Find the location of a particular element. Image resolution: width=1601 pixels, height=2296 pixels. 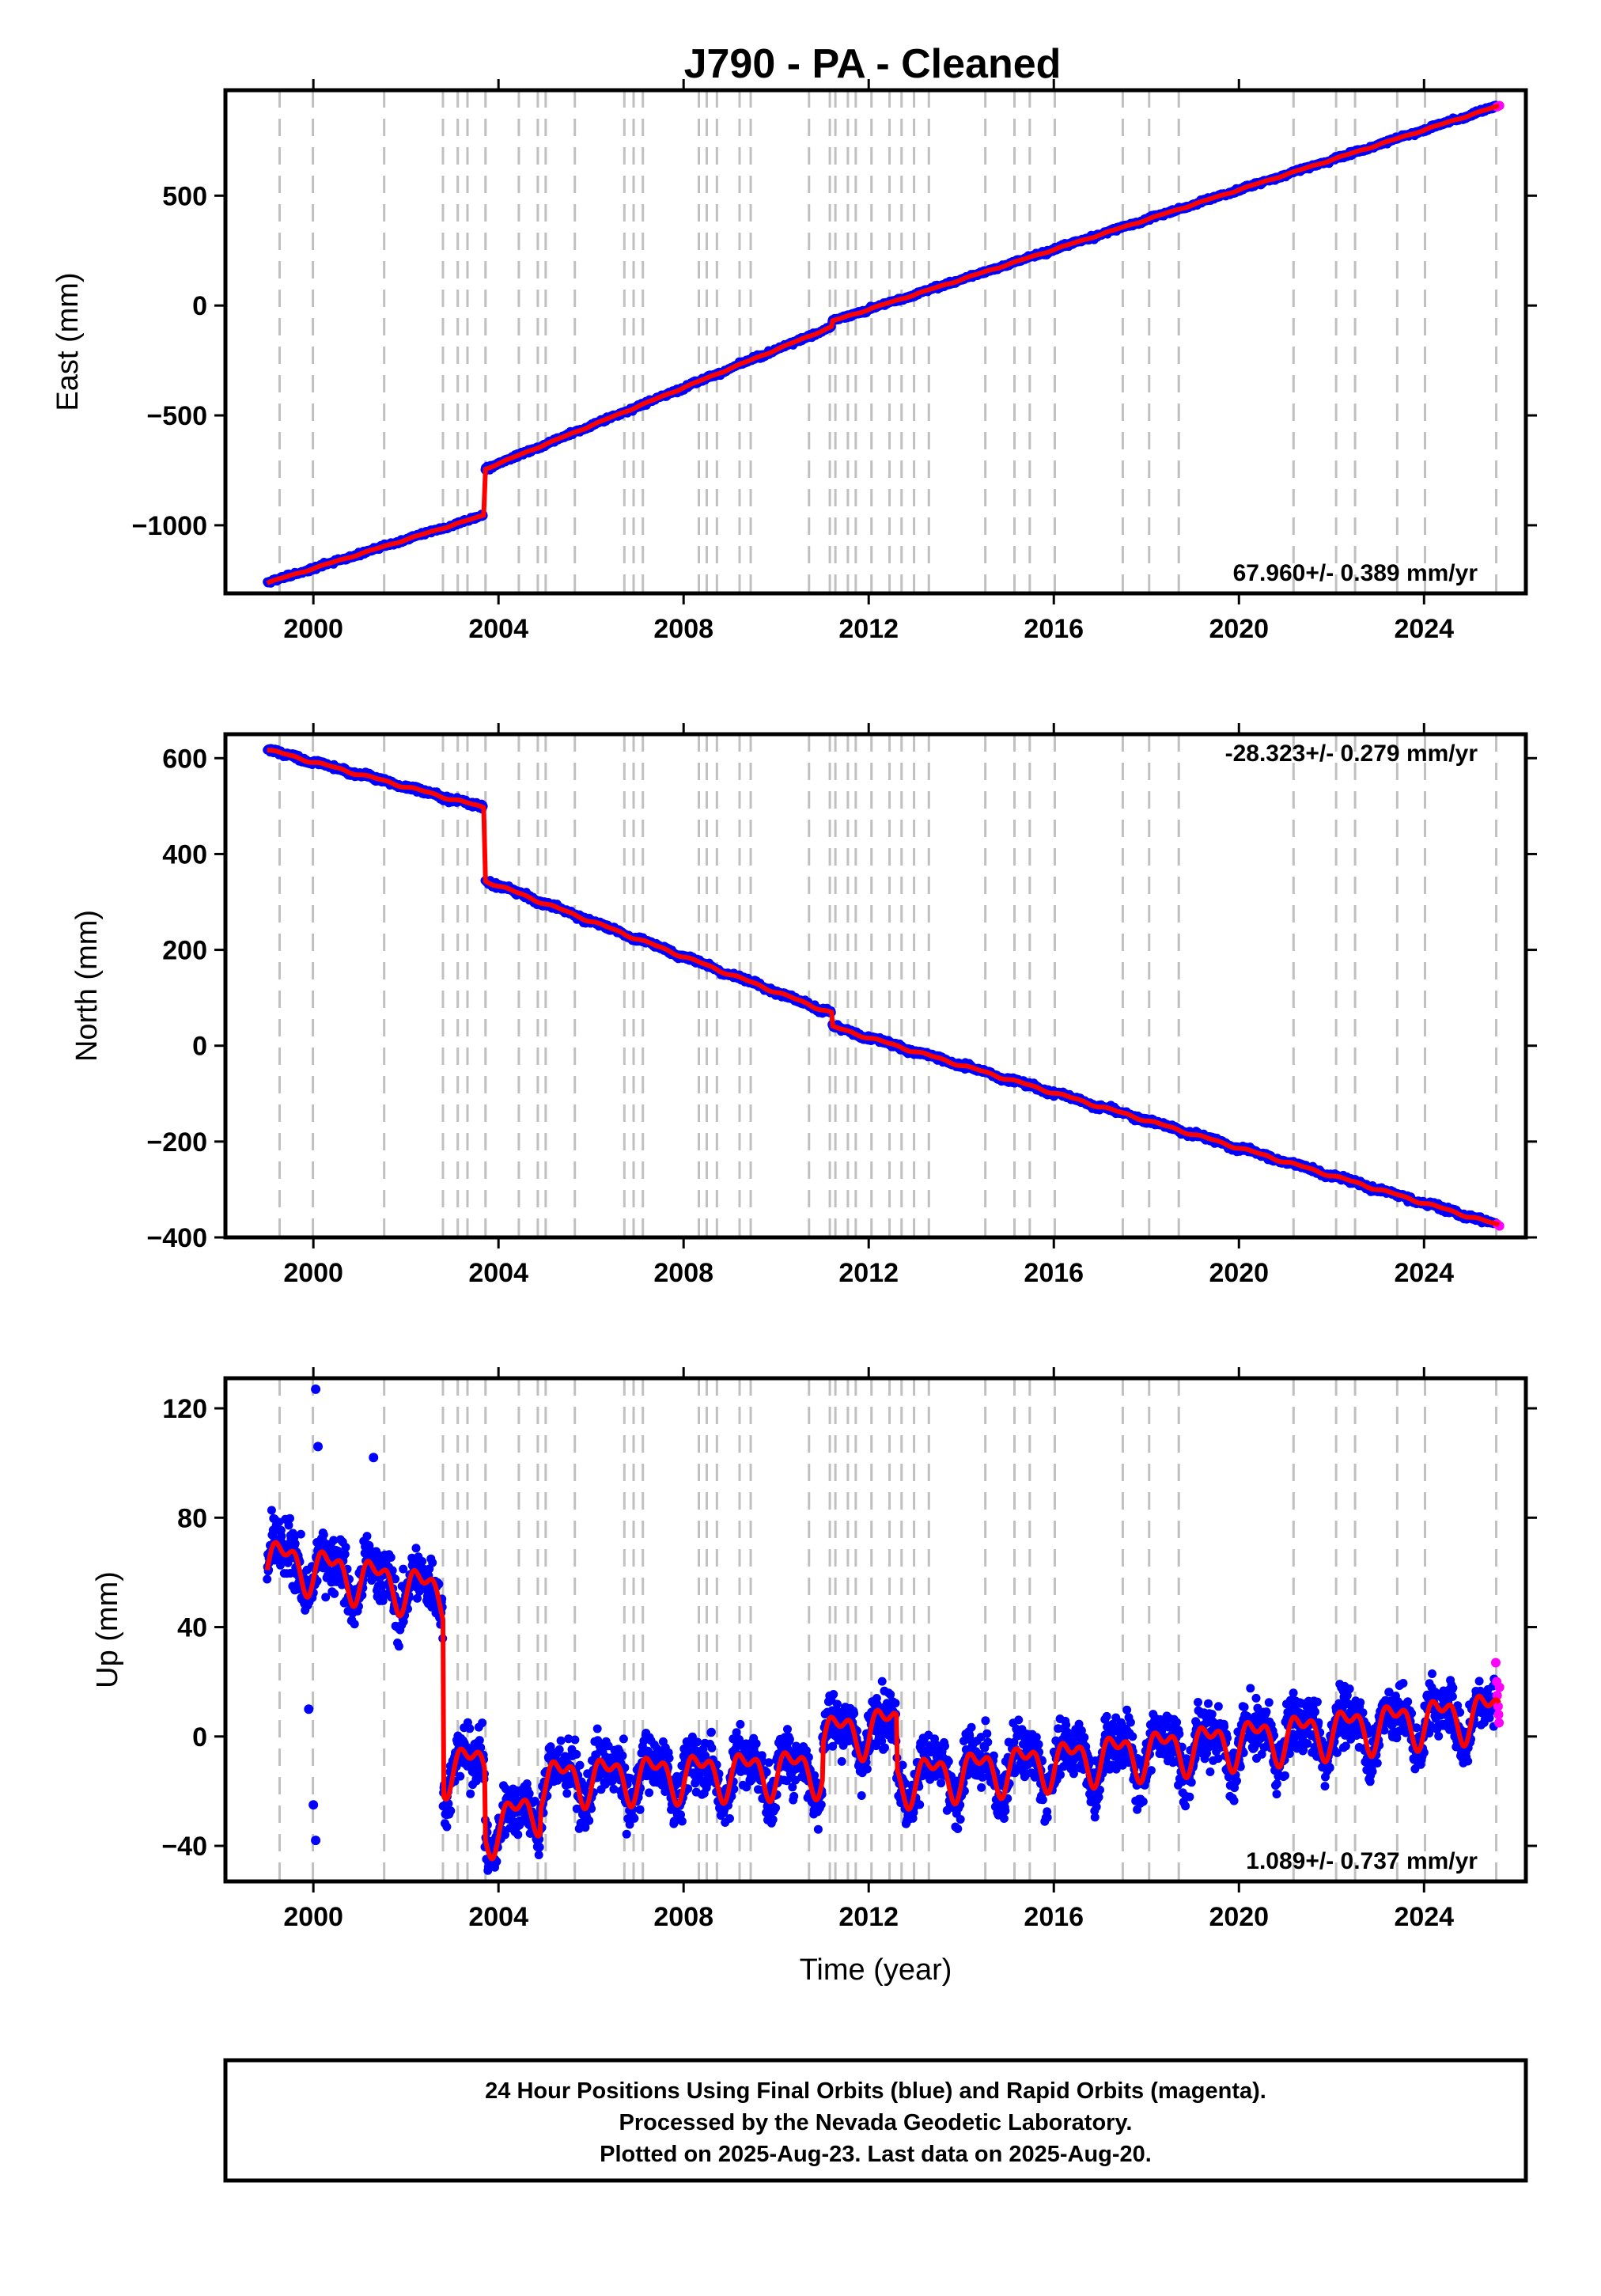

east-x-tick-label: 2024 is located at coordinates (1424, 629).